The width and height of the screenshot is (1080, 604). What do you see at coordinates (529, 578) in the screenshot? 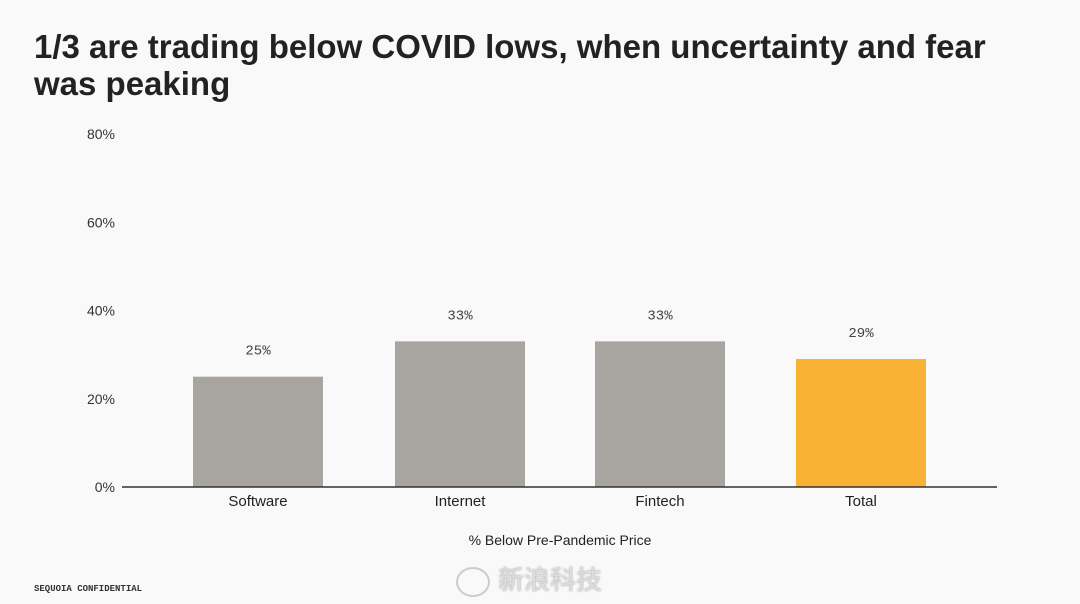
I see `watermark: 新浪科技` at bounding box center [529, 578].